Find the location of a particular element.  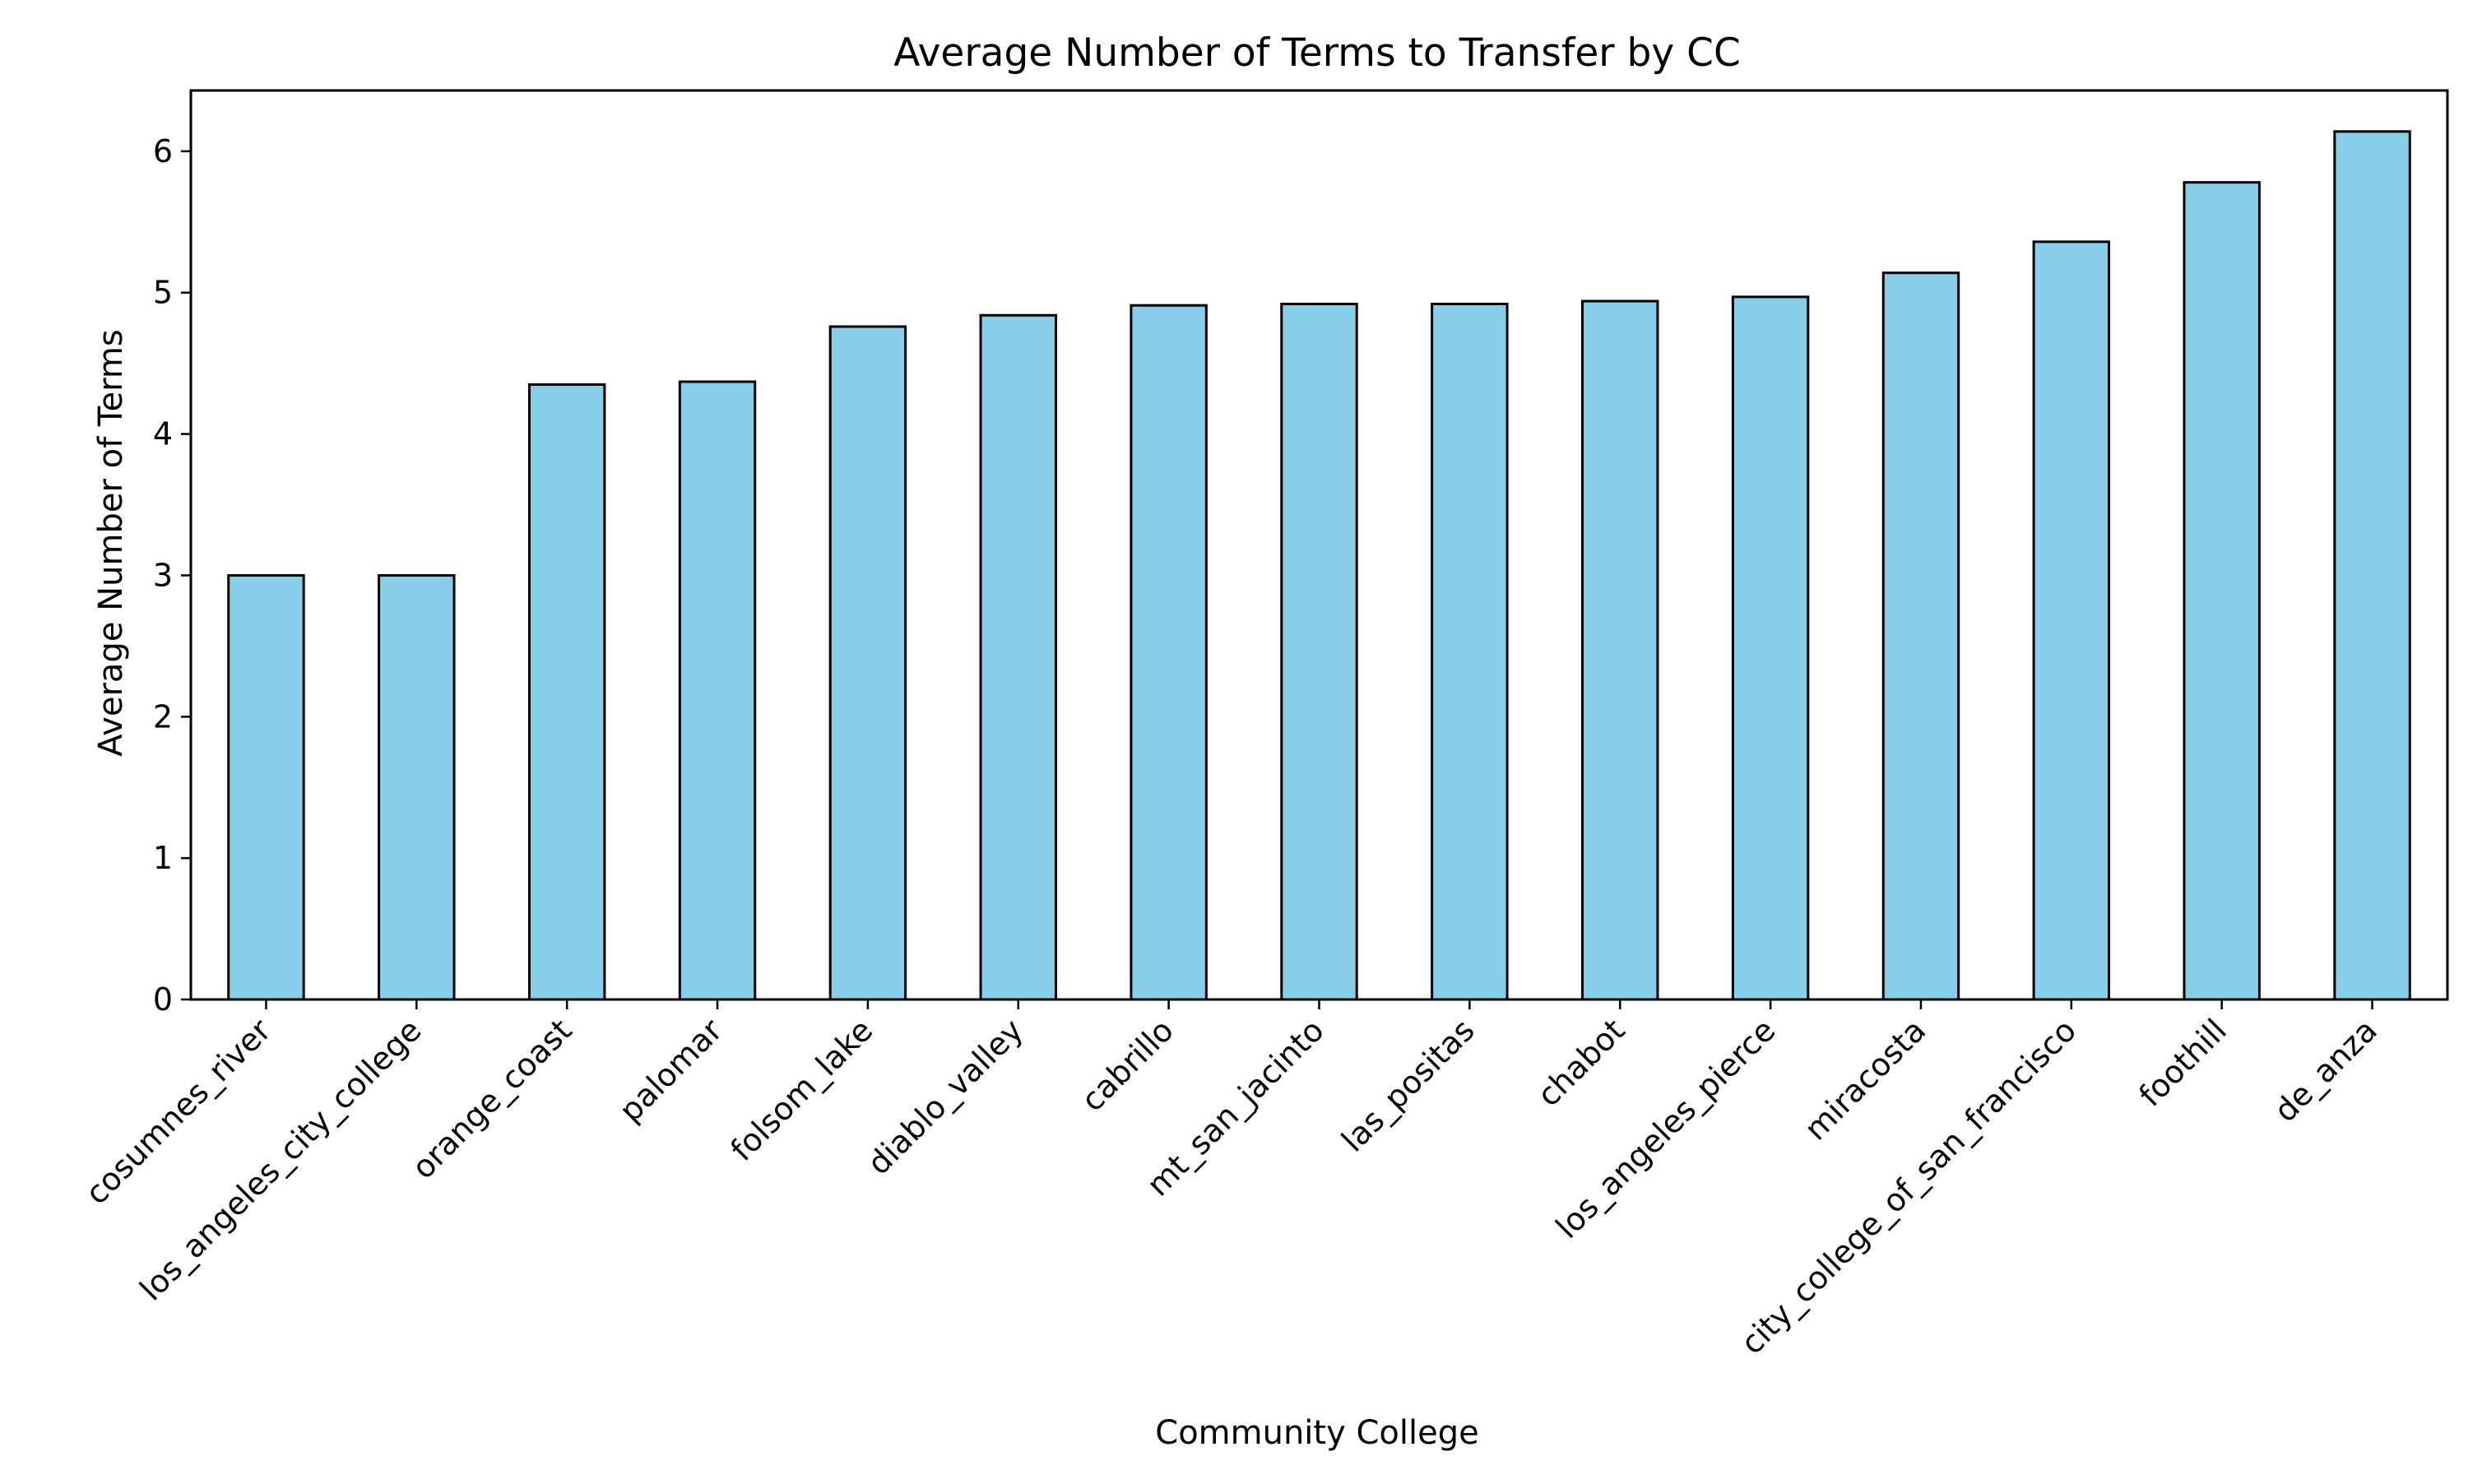

bar-los_angeles_pierce is located at coordinates (1770, 648).